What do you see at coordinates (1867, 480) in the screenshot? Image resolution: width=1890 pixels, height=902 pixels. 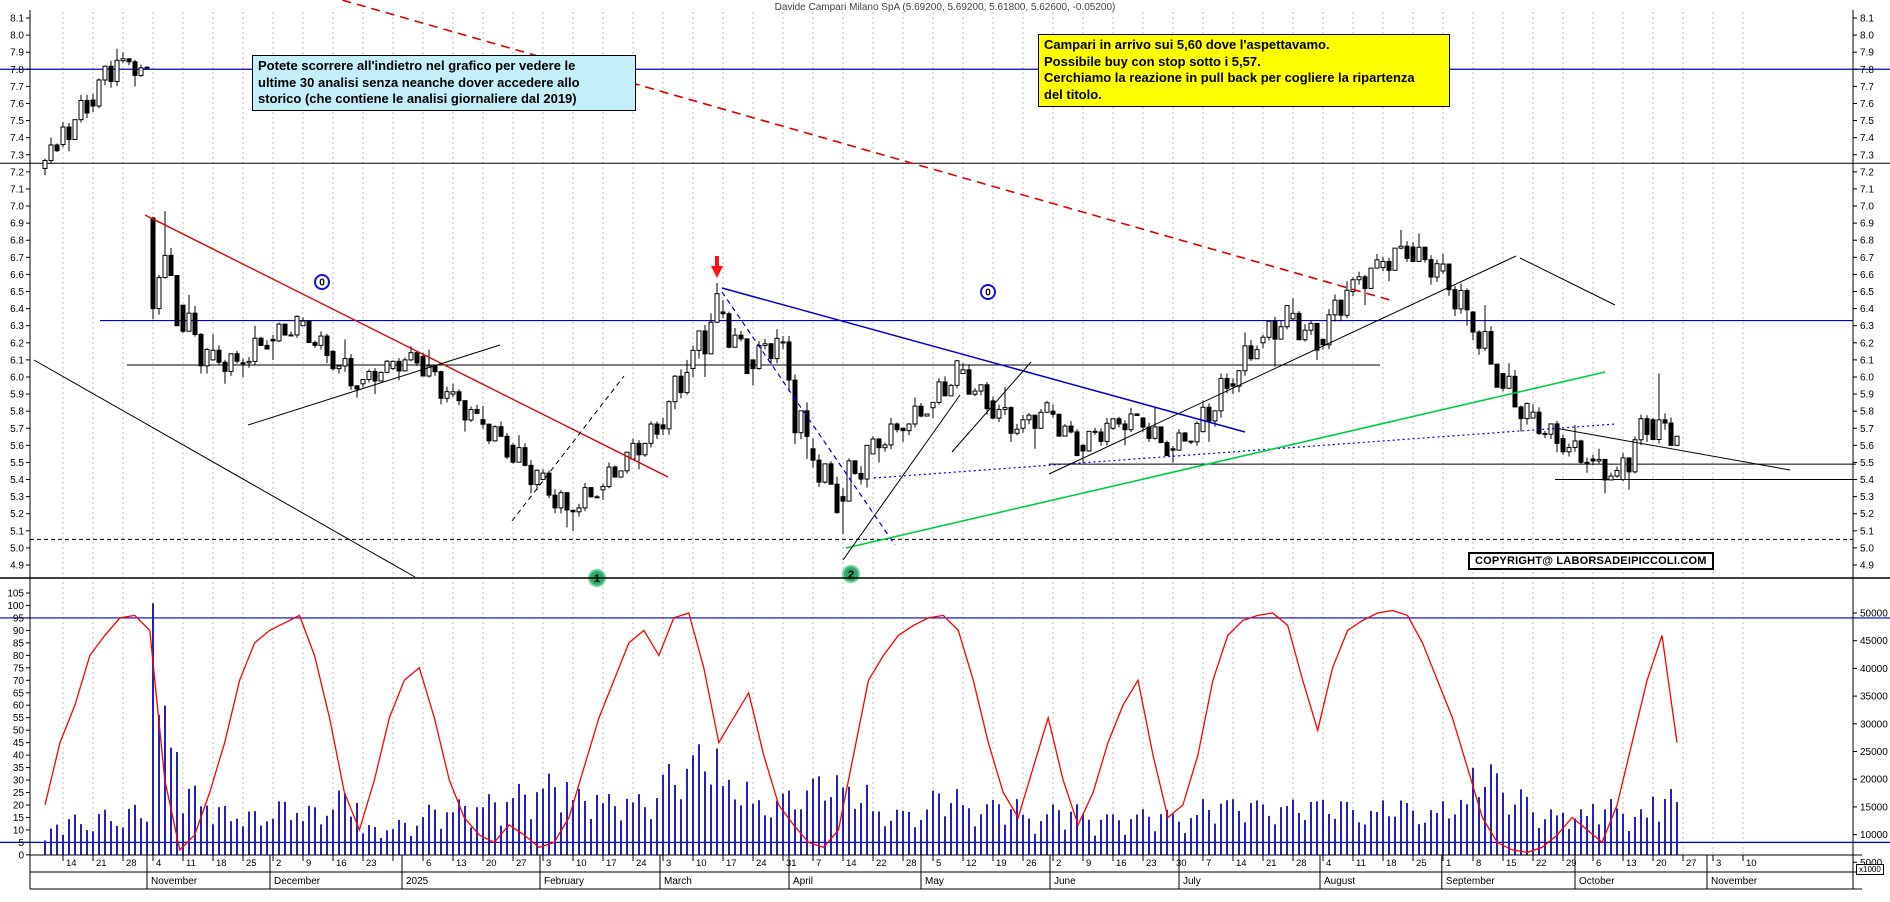 I see `svg-text: 5.4` at bounding box center [1867, 480].